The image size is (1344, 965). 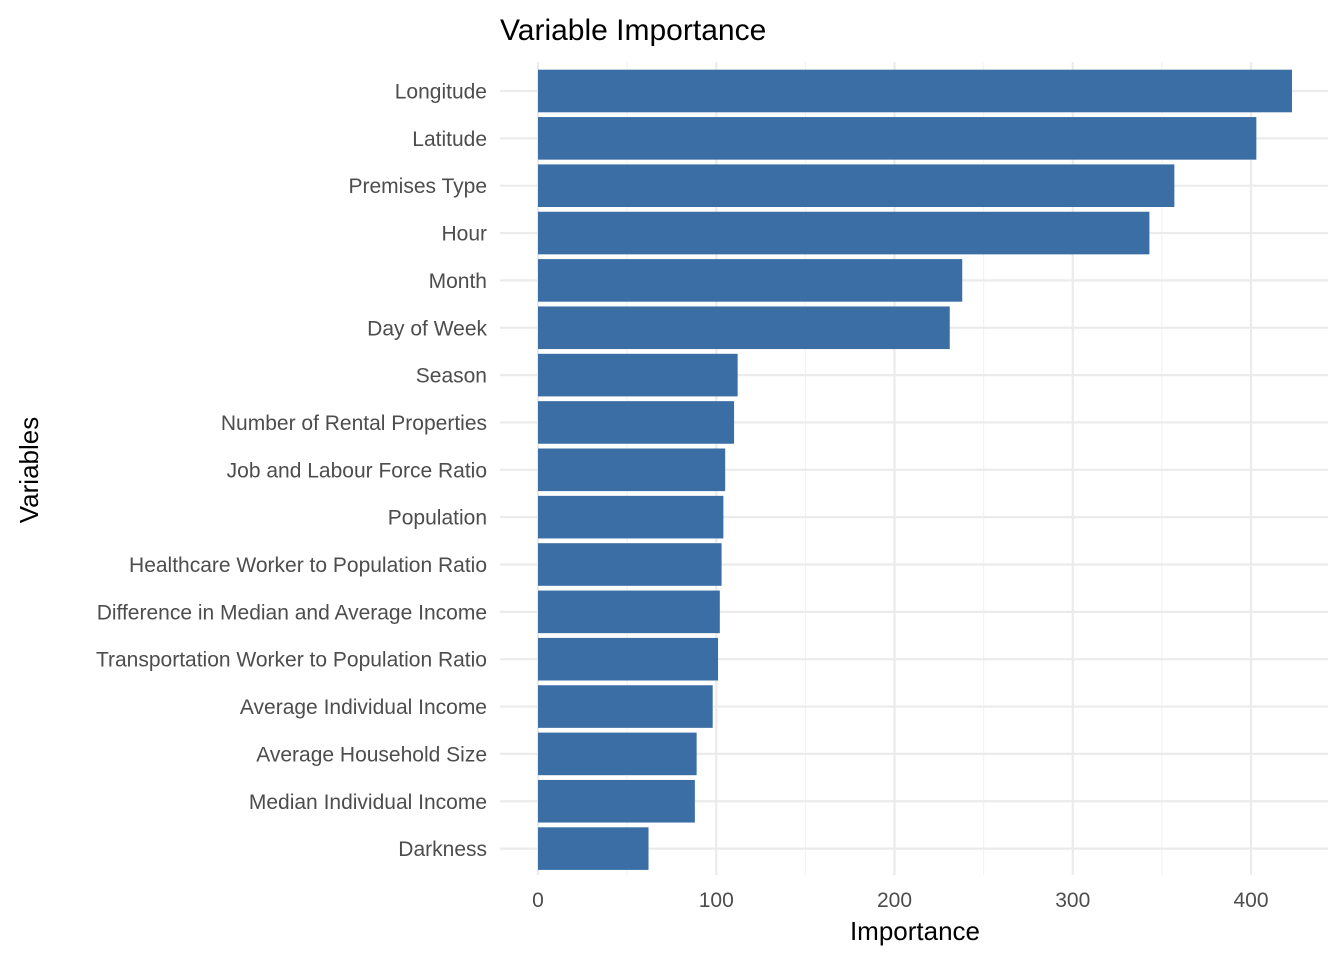 What do you see at coordinates (441, 92) in the screenshot?
I see `y-tick-label: Longitude` at bounding box center [441, 92].